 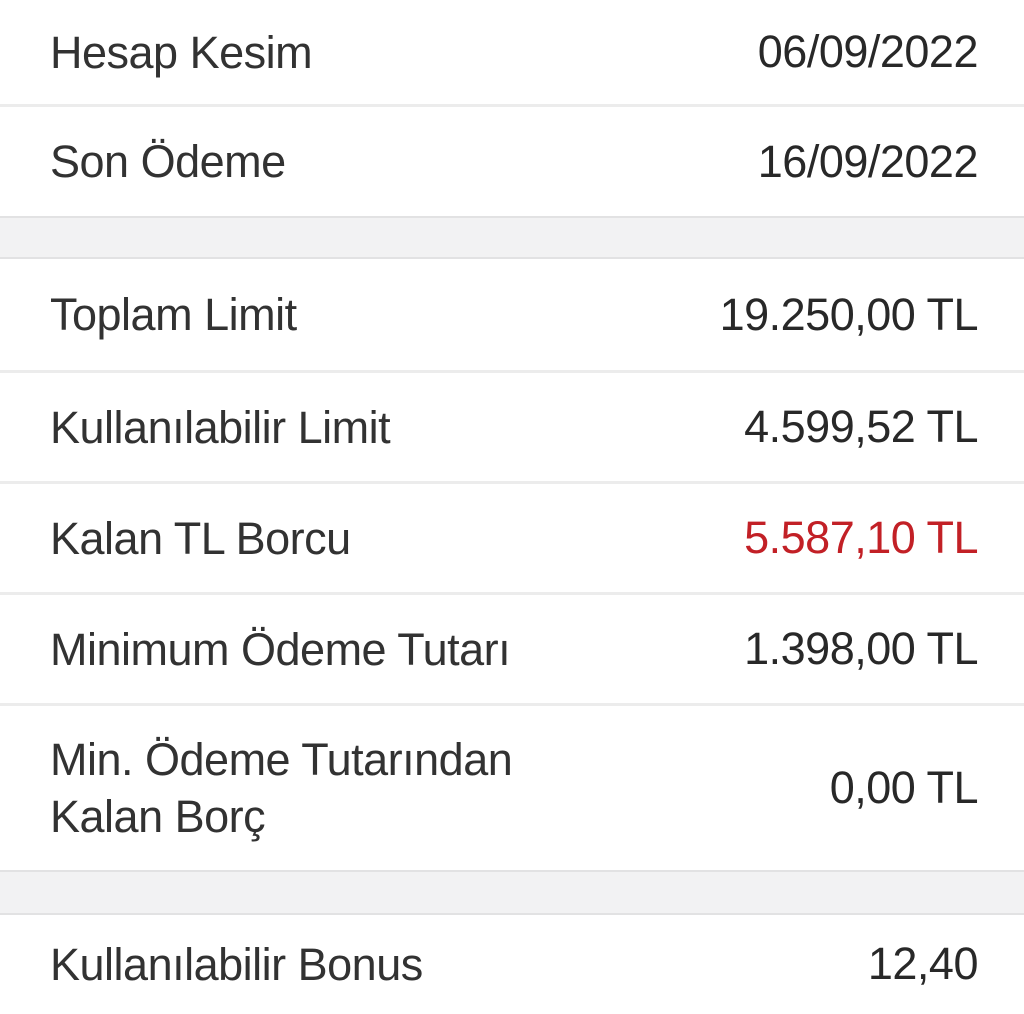 What do you see at coordinates (861, 426) in the screenshot?
I see `row-value: 4.599,52 TL` at bounding box center [861, 426].